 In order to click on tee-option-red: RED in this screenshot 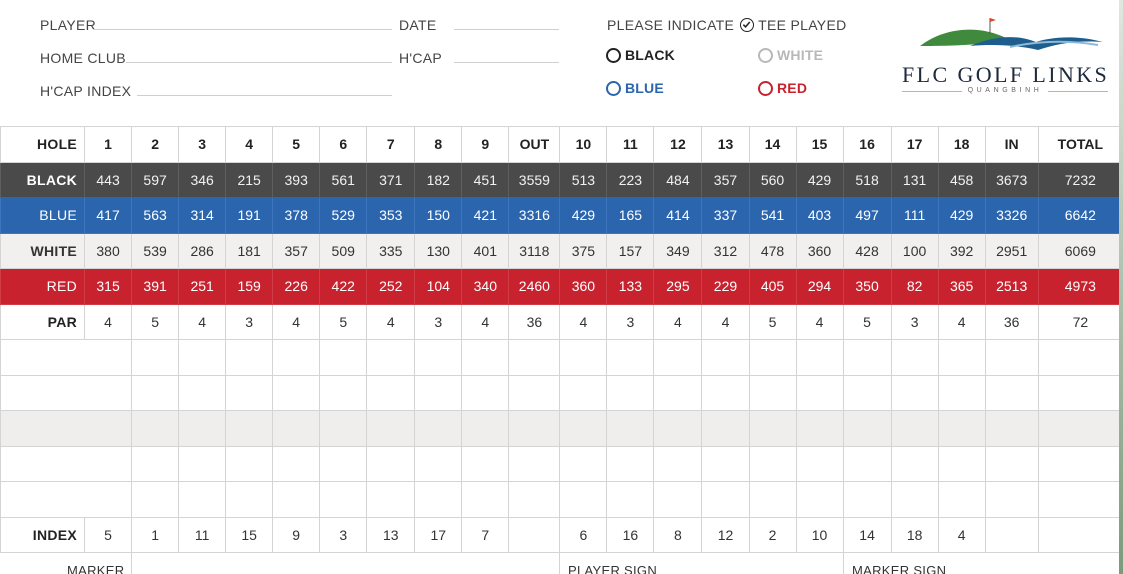, I will do `click(782, 88)`.